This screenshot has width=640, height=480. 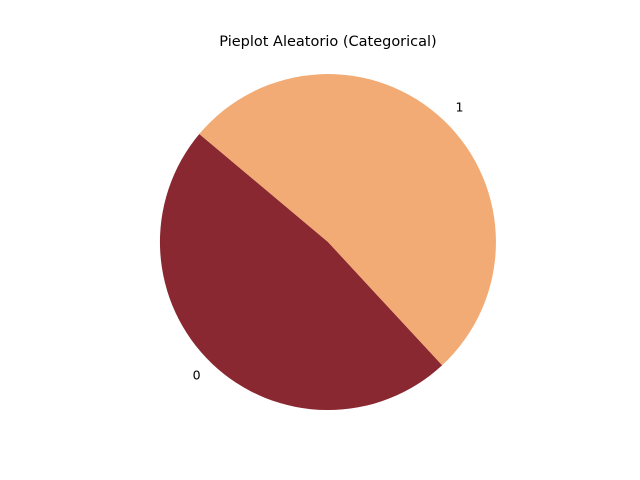 I want to click on pie-label-1: 1, so click(x=459, y=107).